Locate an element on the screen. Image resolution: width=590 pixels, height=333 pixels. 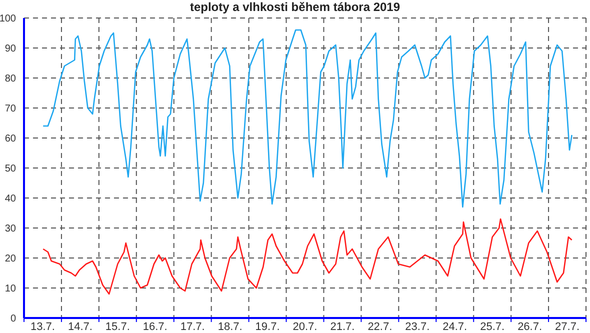
y-tick-label: 10 is located at coordinates (10, 289).